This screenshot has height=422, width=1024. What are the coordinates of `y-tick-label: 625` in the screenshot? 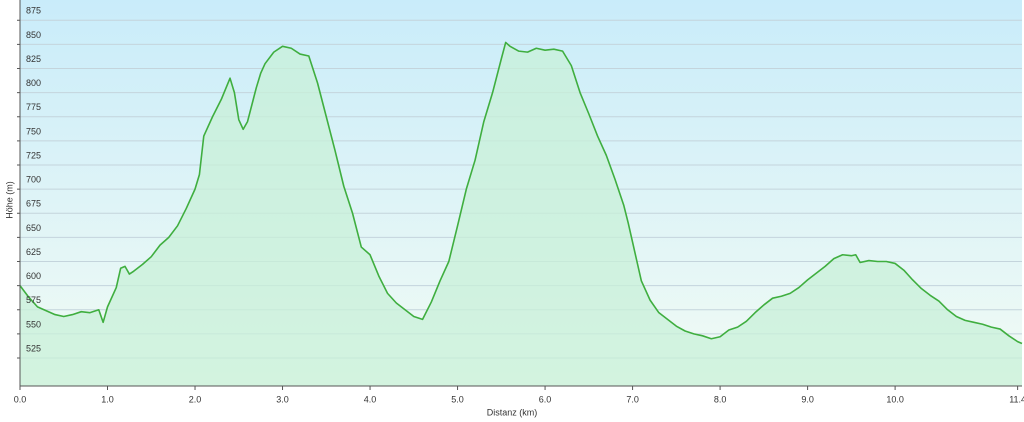 It's located at (33, 252).